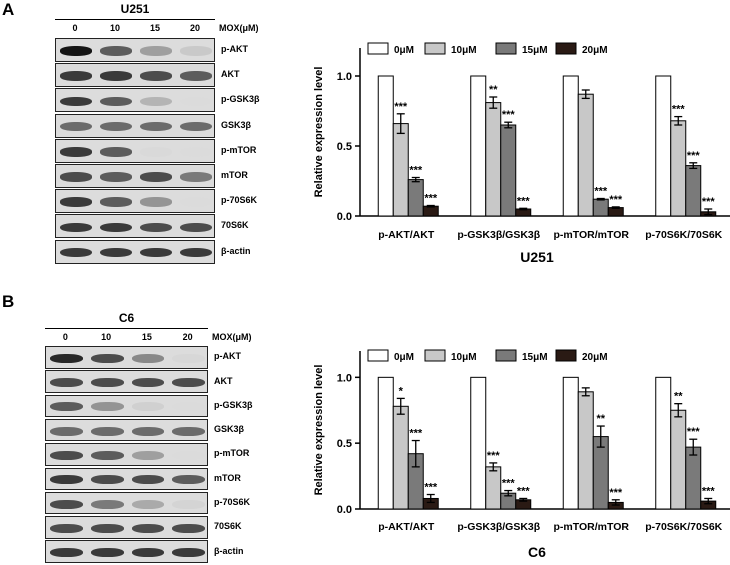  Describe the element at coordinates (404, 357) in the screenshot. I see `legend-label: 0μM` at that location.